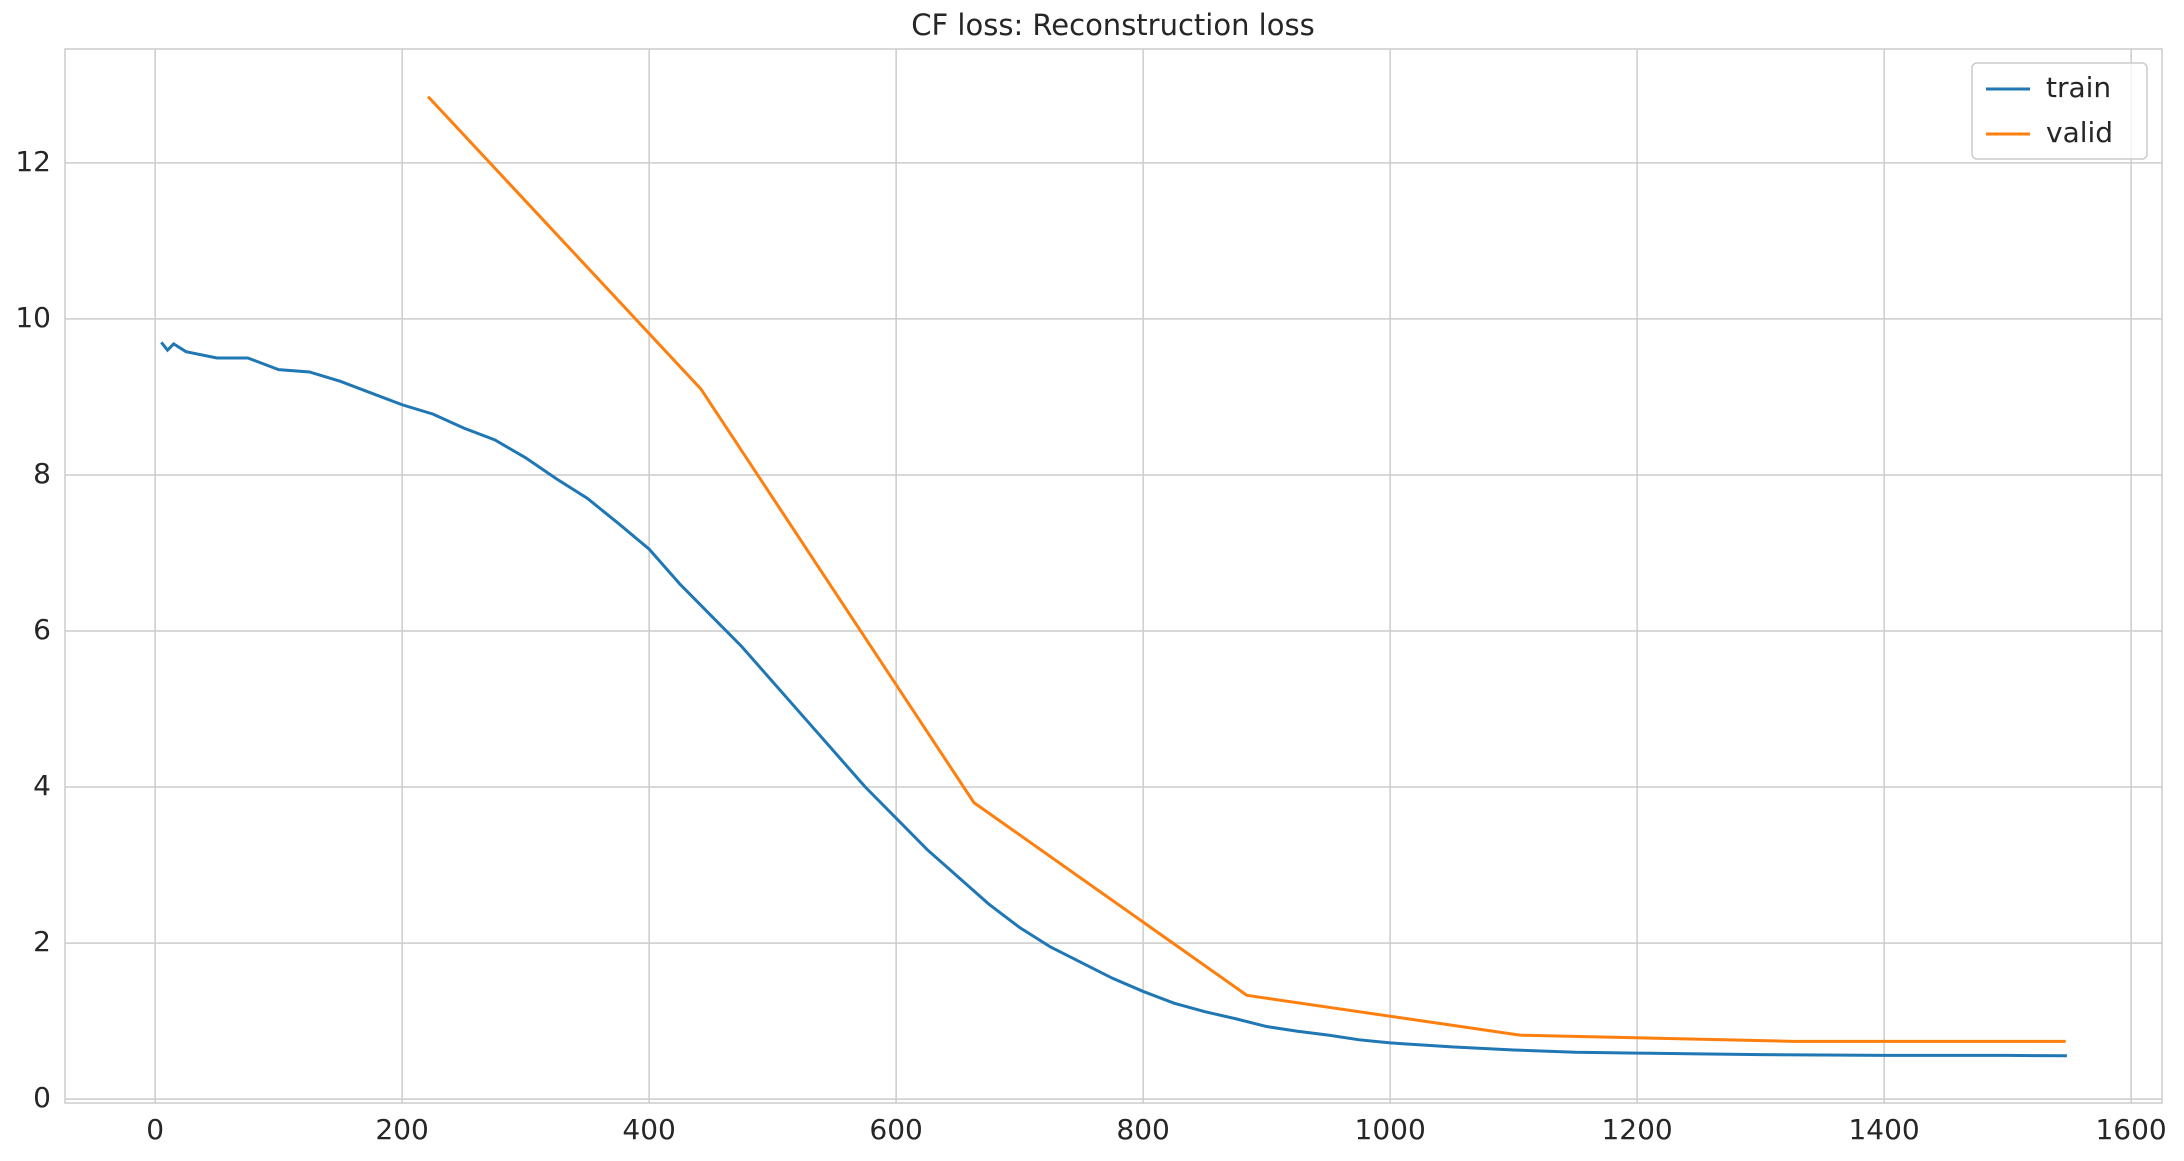 Image resolution: width=2184 pixels, height=1161 pixels. Describe the element at coordinates (1390, 1129) in the screenshot. I see `x-tick-label: 1000` at that location.